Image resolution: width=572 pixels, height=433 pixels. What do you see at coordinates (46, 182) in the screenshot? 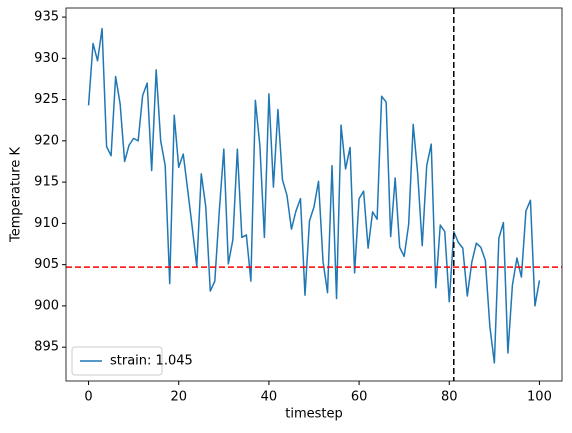
I see `y-tick-label: 915` at bounding box center [46, 182].